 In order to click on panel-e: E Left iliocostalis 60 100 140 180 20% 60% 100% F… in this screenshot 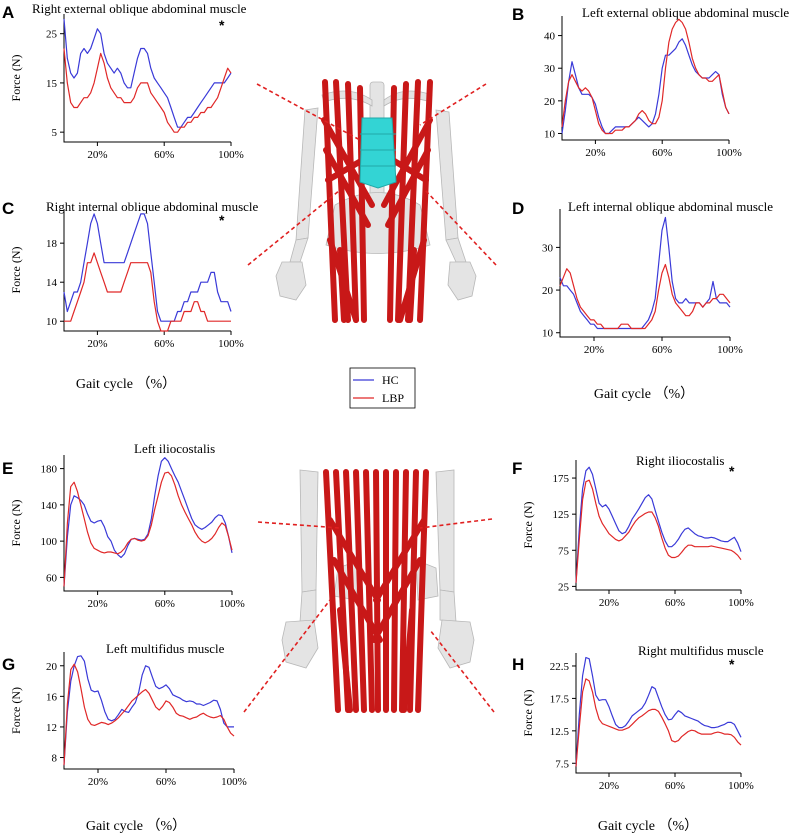, I will do `click(123, 525)`.